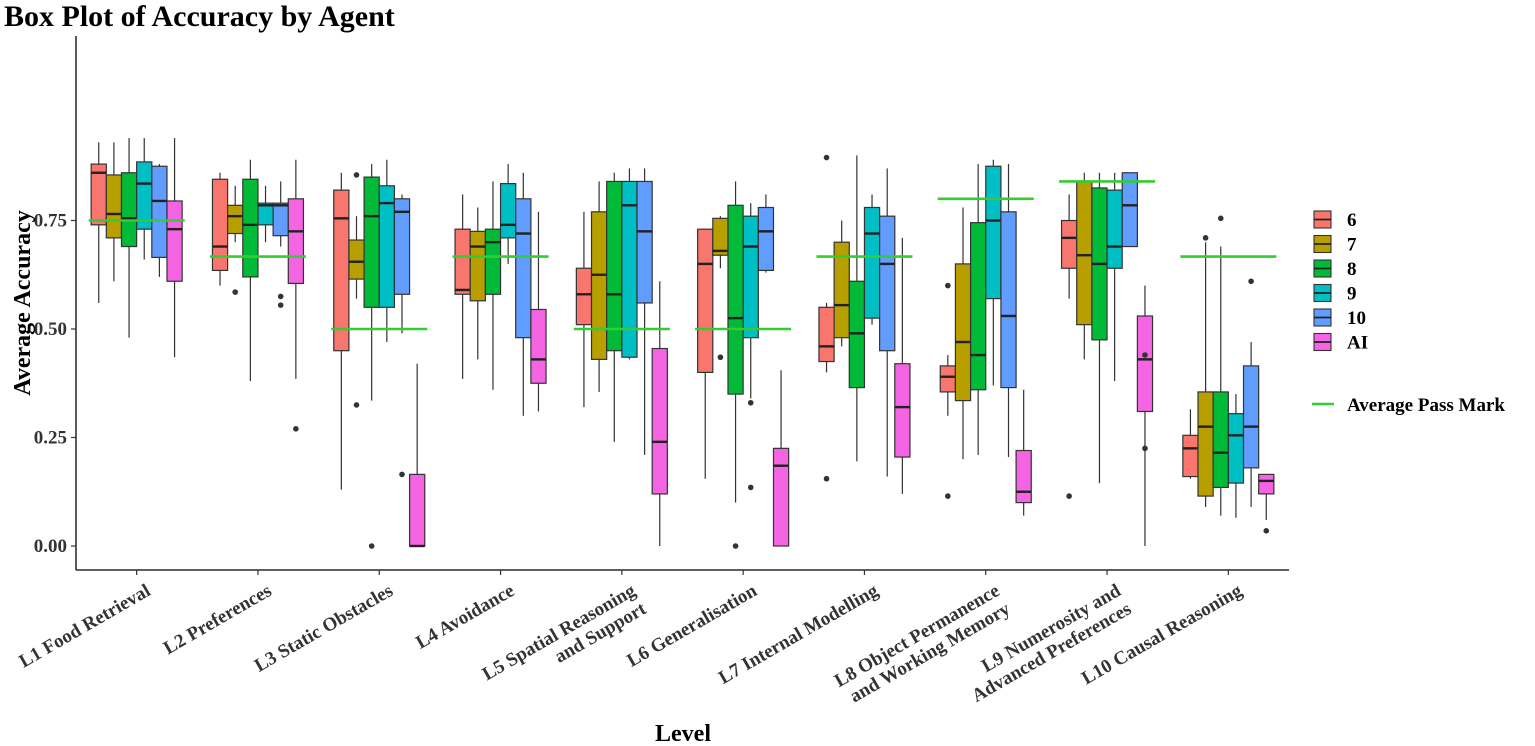 This screenshot has height=746, width=1535. What do you see at coordinates (50, 546) in the screenshot?
I see `y-tick-label: 0.00` at bounding box center [50, 546].